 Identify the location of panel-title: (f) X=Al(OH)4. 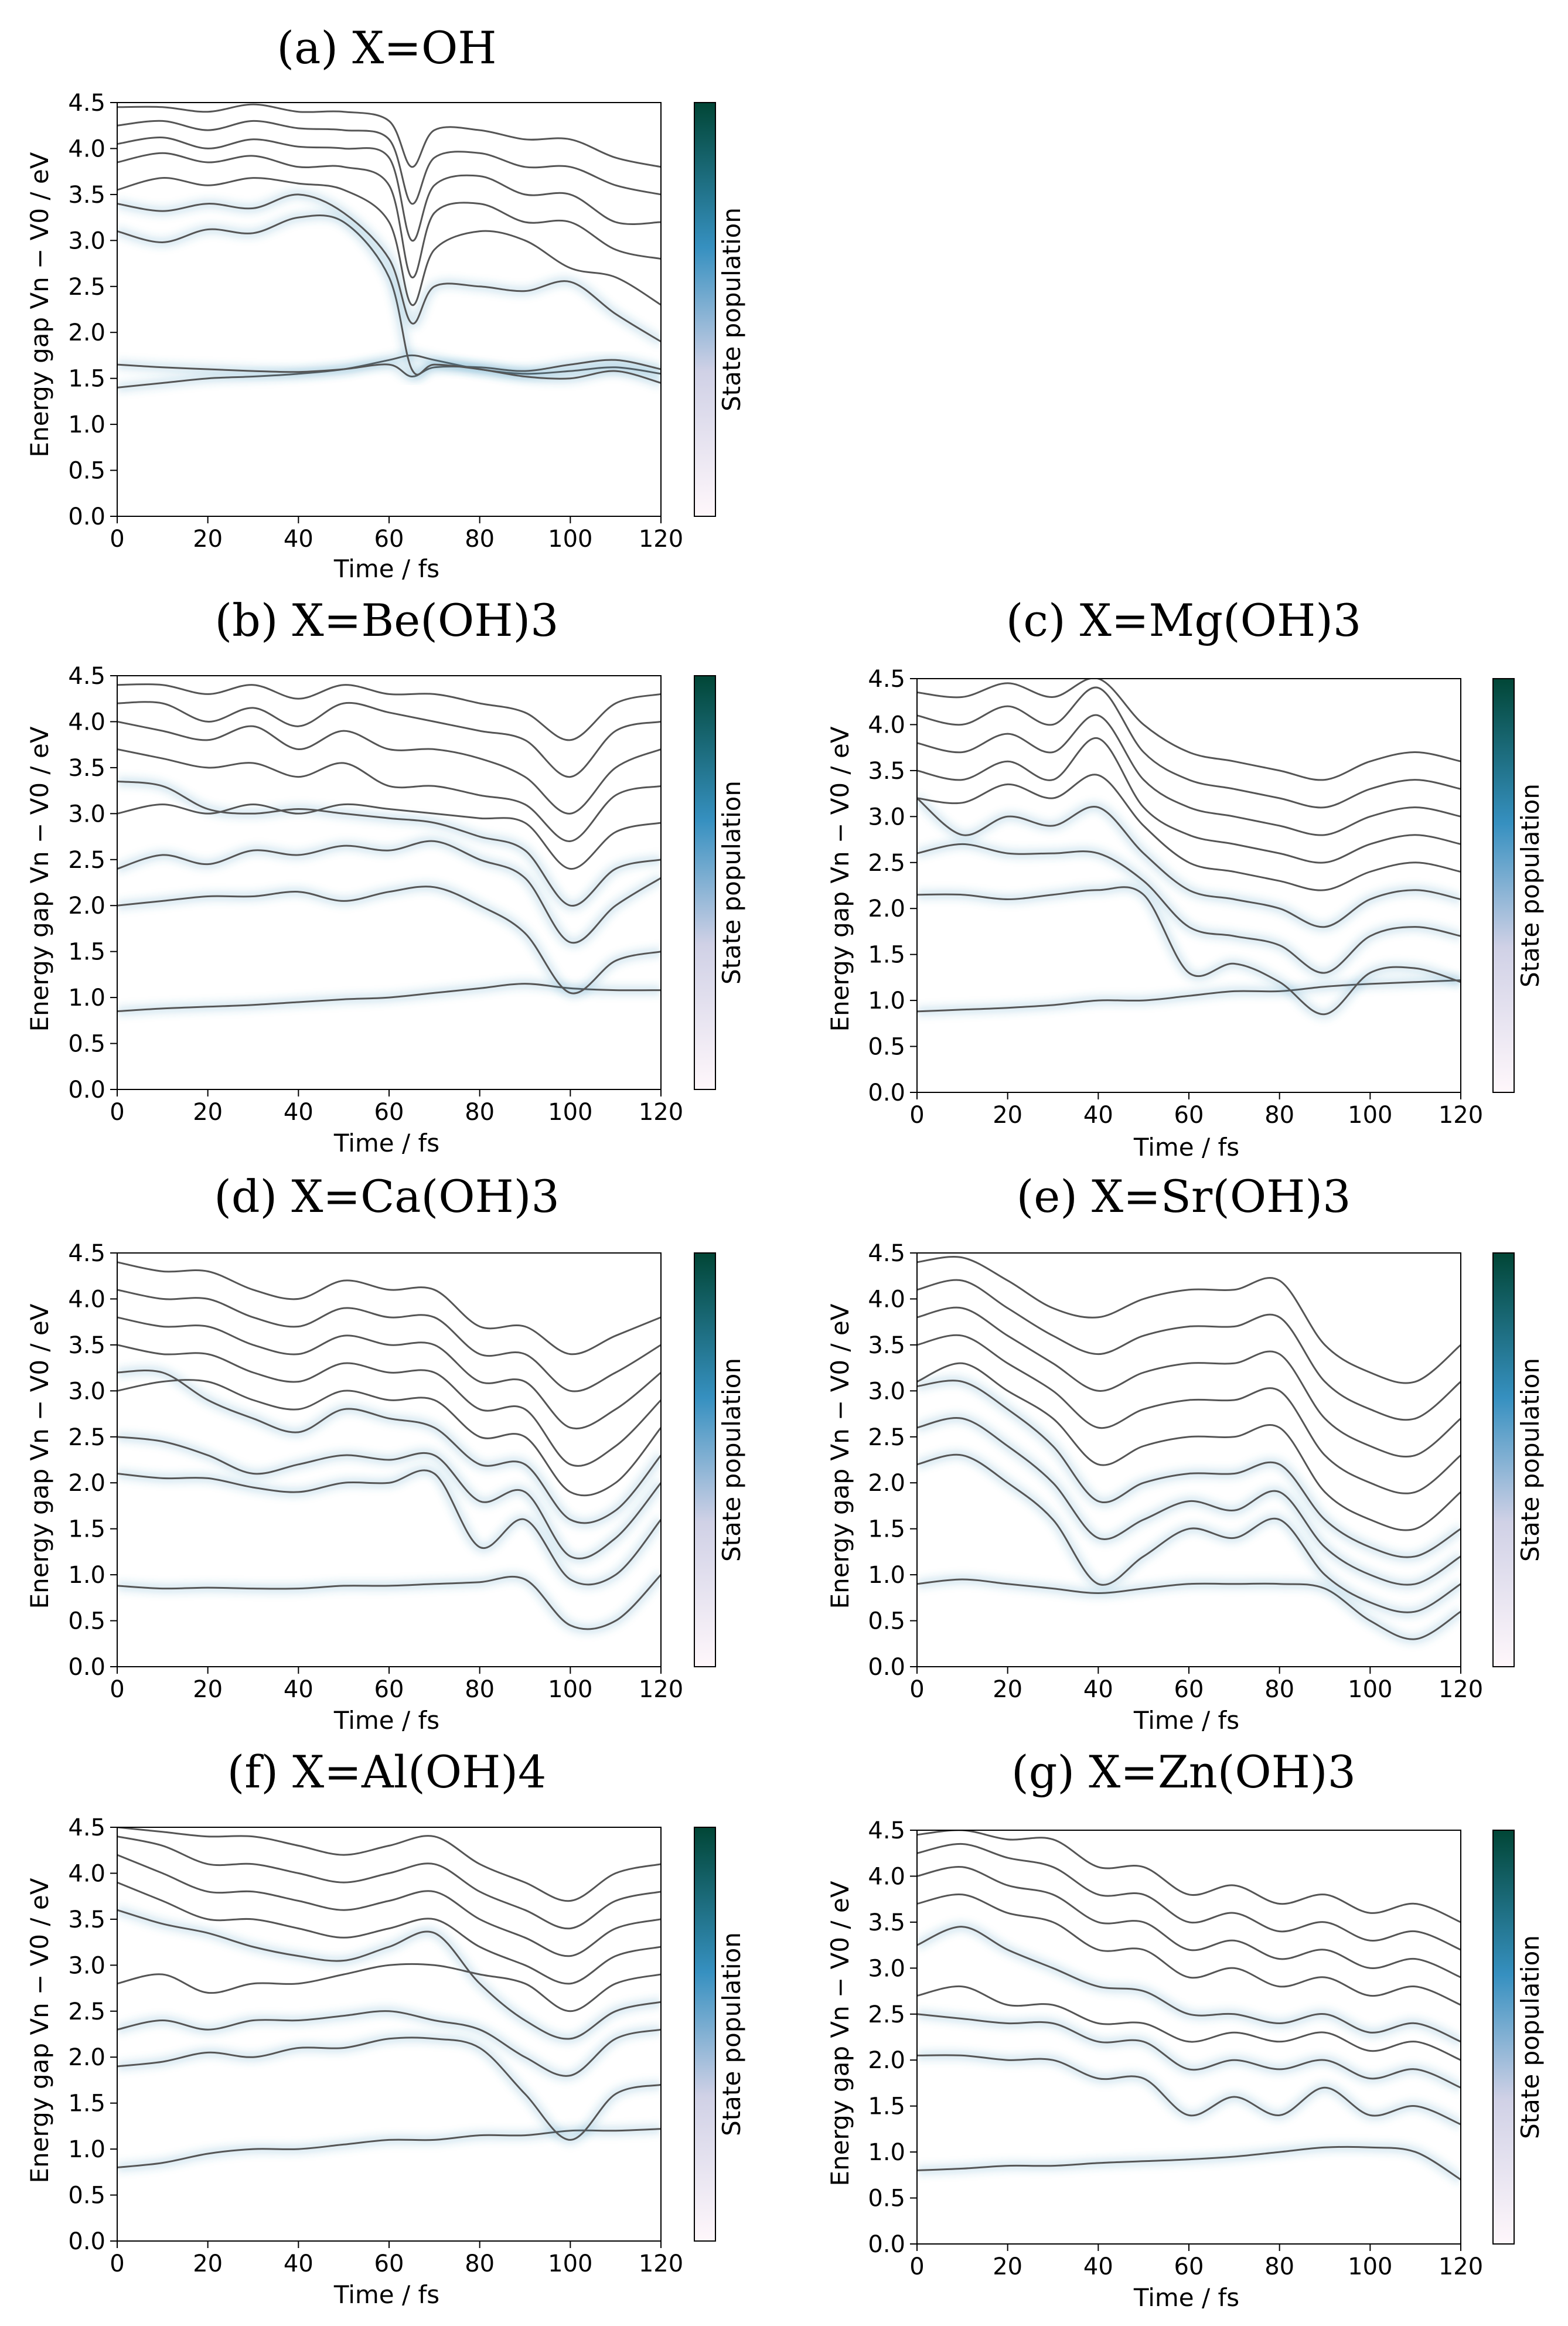
(387, 1772).